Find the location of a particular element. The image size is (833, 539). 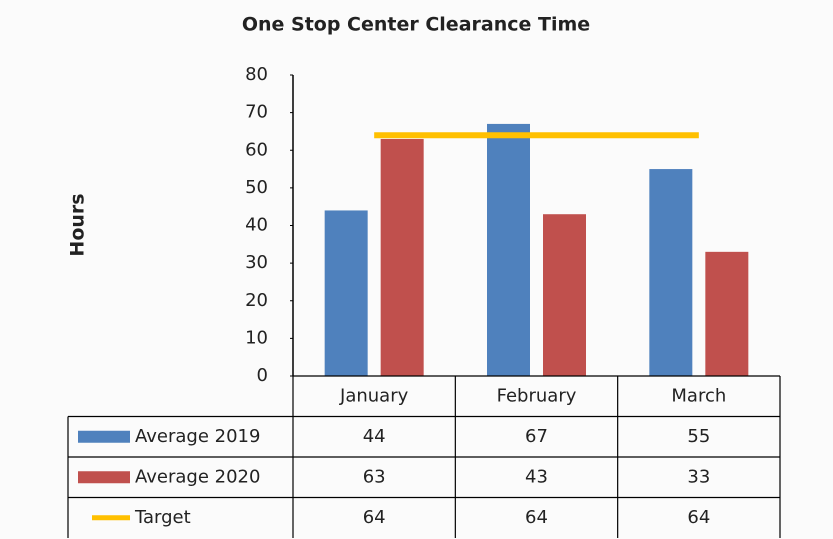

table-value: 63 is located at coordinates (374, 476).